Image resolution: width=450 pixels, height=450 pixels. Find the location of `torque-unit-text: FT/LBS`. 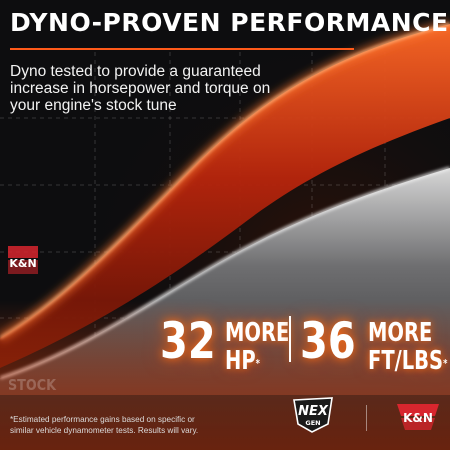

torque-unit-text: FT/LBS is located at coordinates (406, 361).